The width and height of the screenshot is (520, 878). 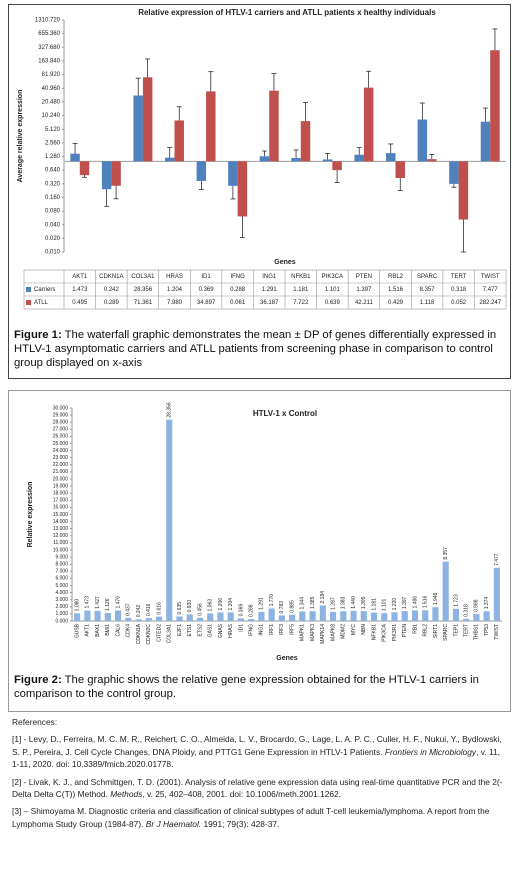 What do you see at coordinates (139, 611) in the screenshot?
I see `data-label: 0.242` at bounding box center [139, 611].